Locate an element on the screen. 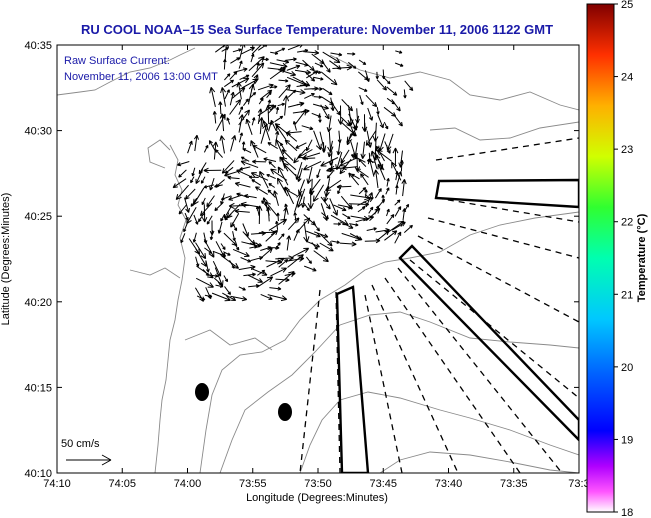 The height and width of the screenshot is (518, 651). transect-box is located at coordinates (352, 379).